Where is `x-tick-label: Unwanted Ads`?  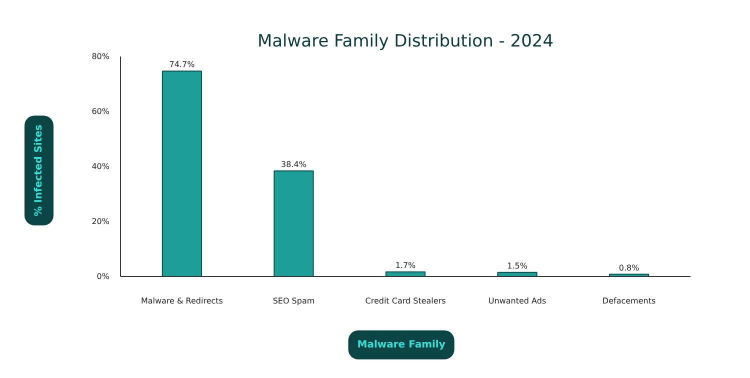
x-tick-label: Unwanted Ads is located at coordinates (517, 301).